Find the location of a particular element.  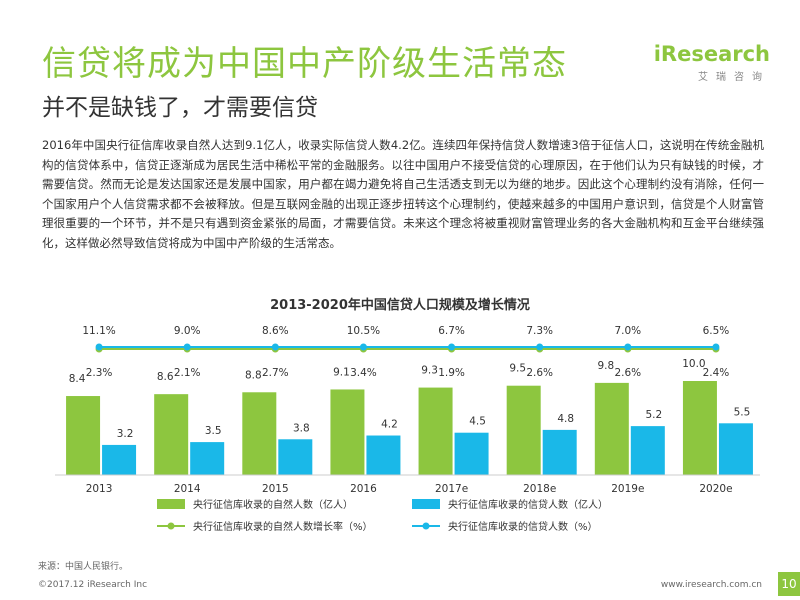

bar-label-0-3: 9.1 is located at coordinates (341, 372).